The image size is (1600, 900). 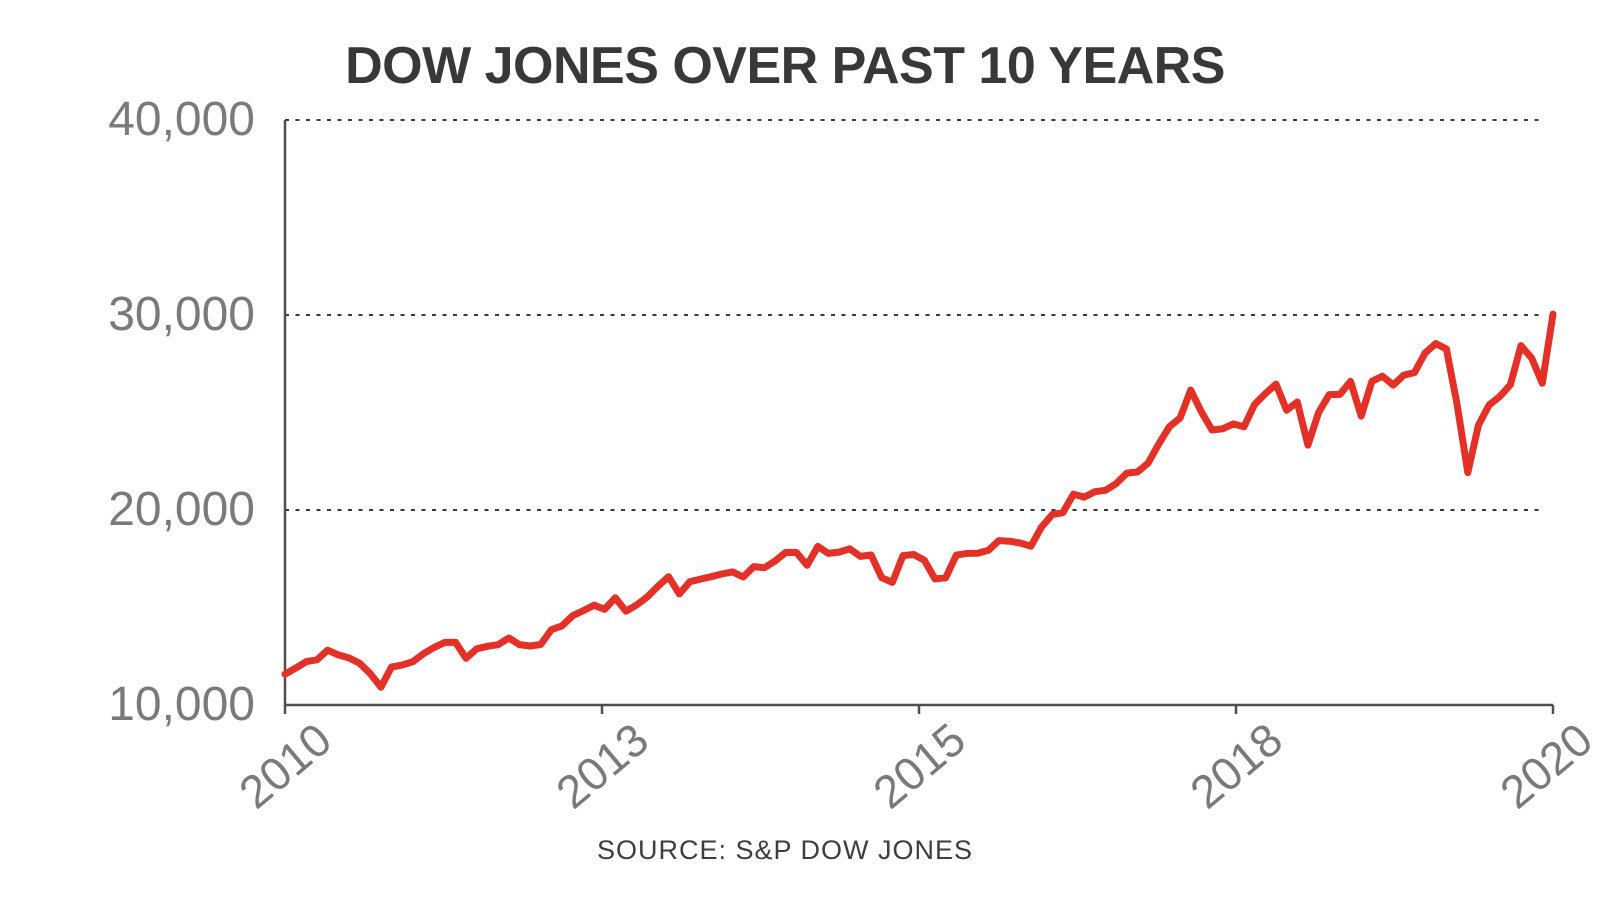 What do you see at coordinates (181, 314) in the screenshot?
I see `y-axis-tick-label: 30,000` at bounding box center [181, 314].